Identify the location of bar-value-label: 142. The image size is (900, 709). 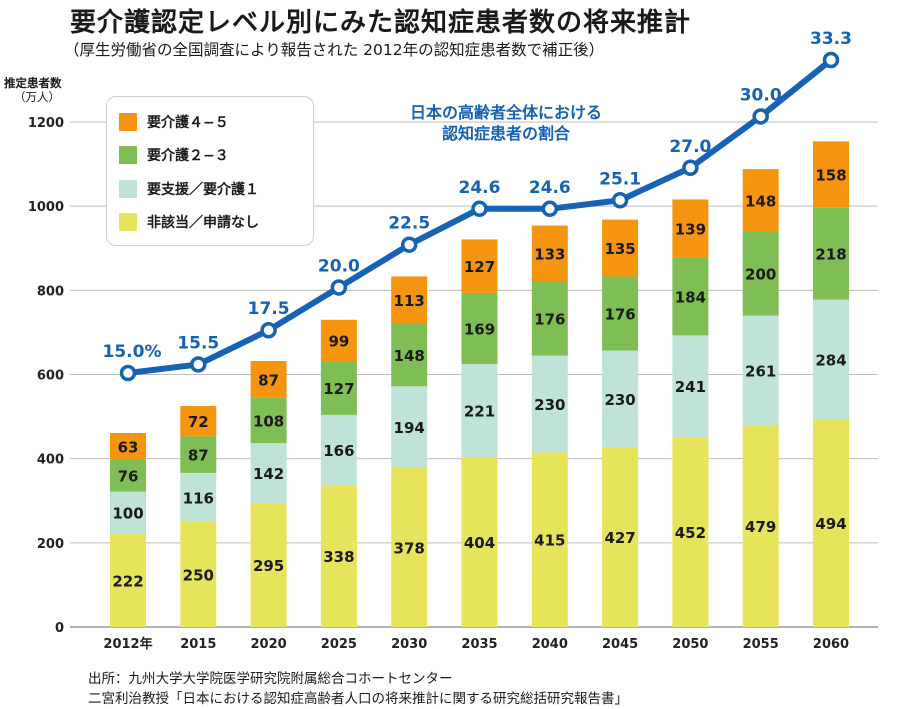
(268, 474).